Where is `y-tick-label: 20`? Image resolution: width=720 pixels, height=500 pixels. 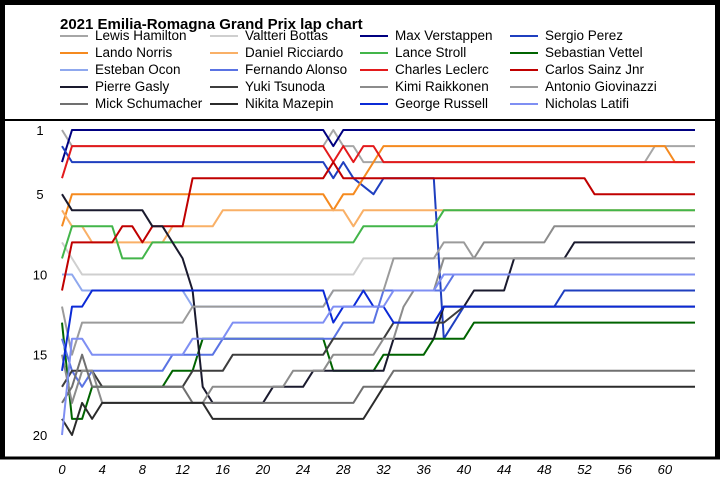 y-tick-label: 20 is located at coordinates (40, 435).